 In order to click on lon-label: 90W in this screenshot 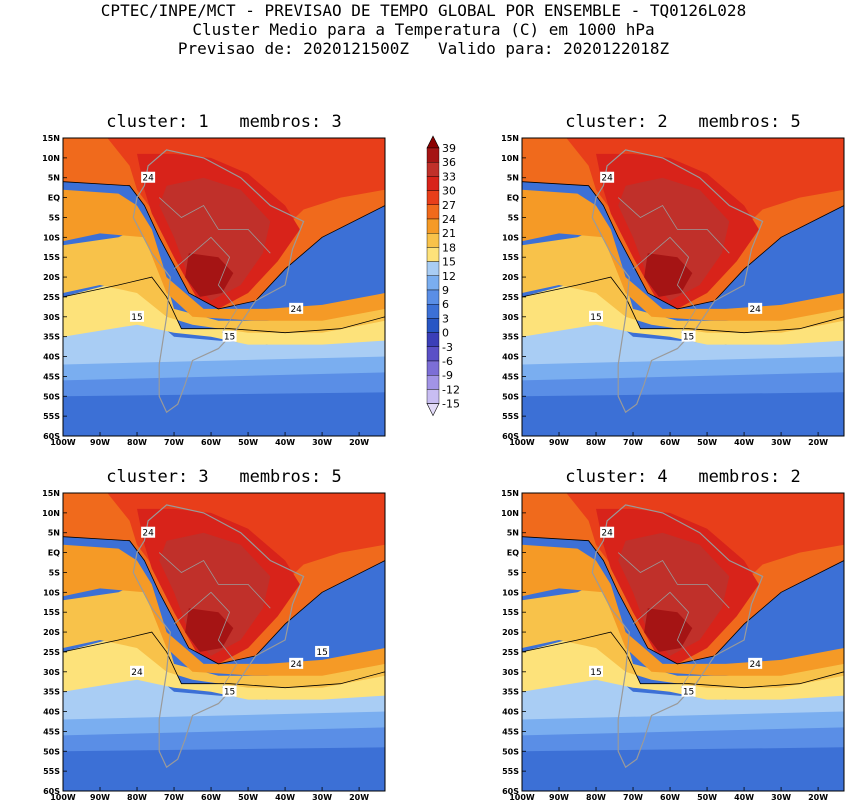, I will do `click(559, 797)`.